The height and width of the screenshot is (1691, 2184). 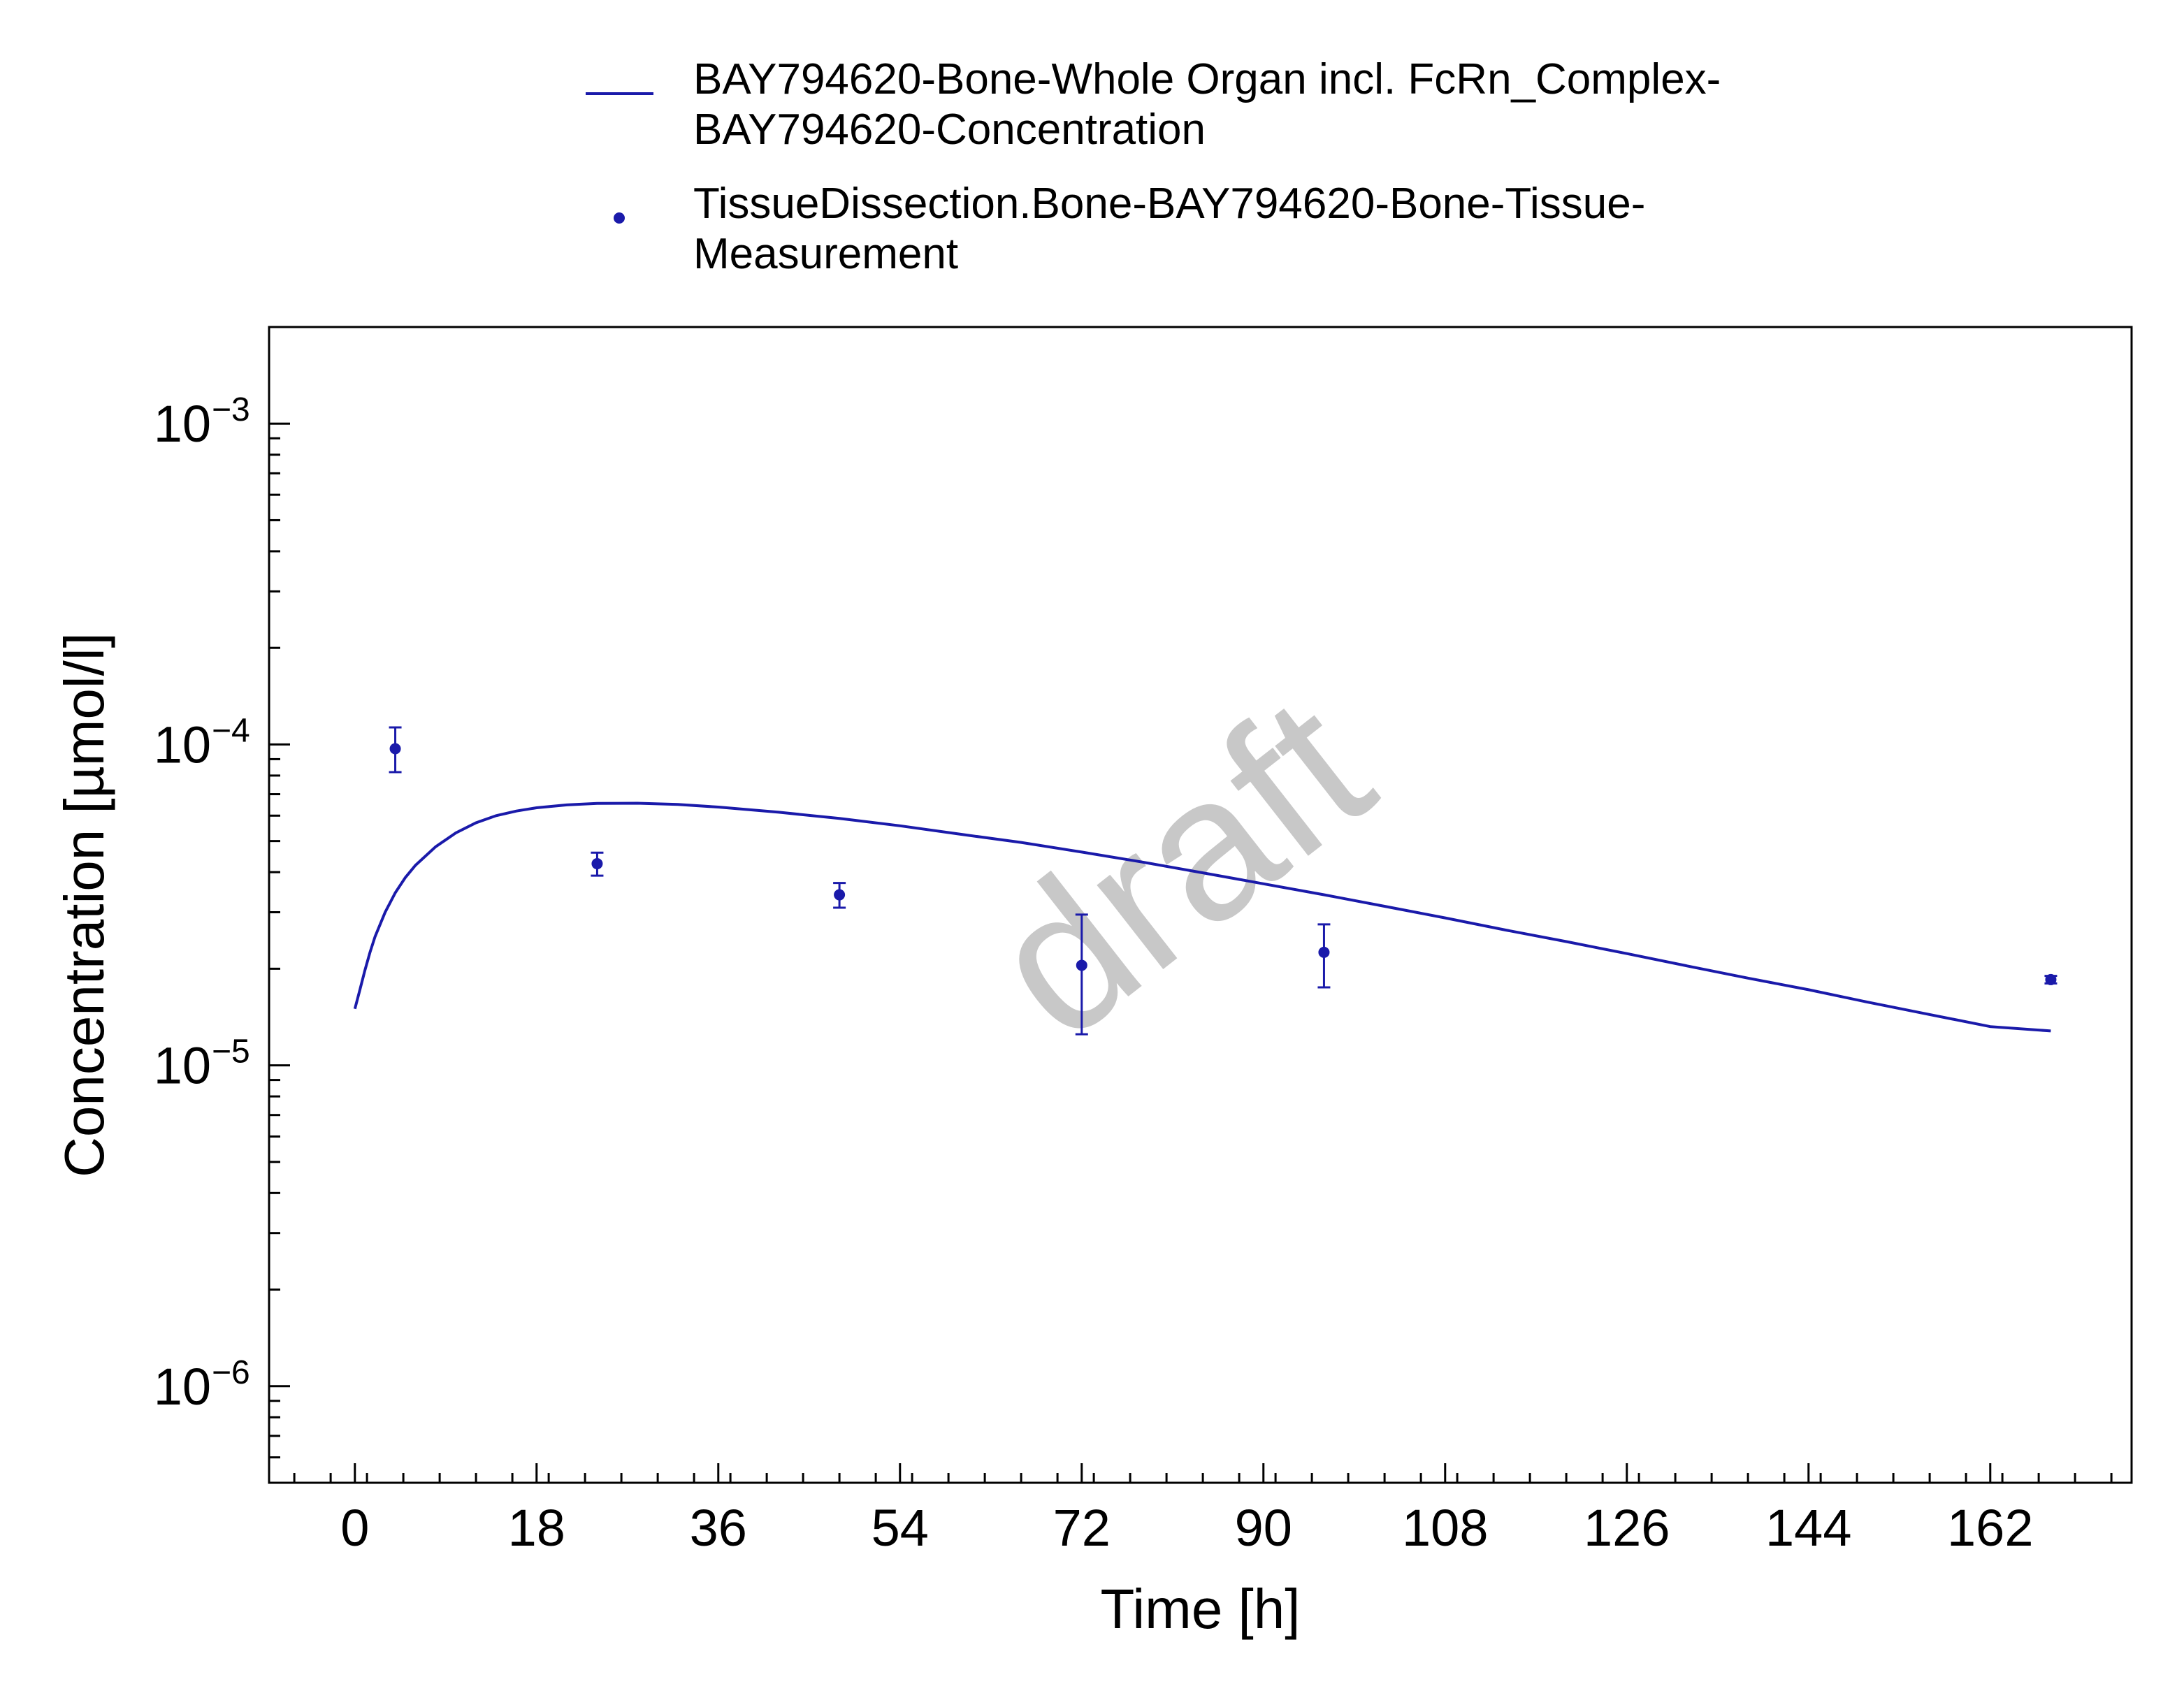 What do you see at coordinates (84, 905) in the screenshot?
I see `y-axis-title: Concentration [µmol/l]` at bounding box center [84, 905].